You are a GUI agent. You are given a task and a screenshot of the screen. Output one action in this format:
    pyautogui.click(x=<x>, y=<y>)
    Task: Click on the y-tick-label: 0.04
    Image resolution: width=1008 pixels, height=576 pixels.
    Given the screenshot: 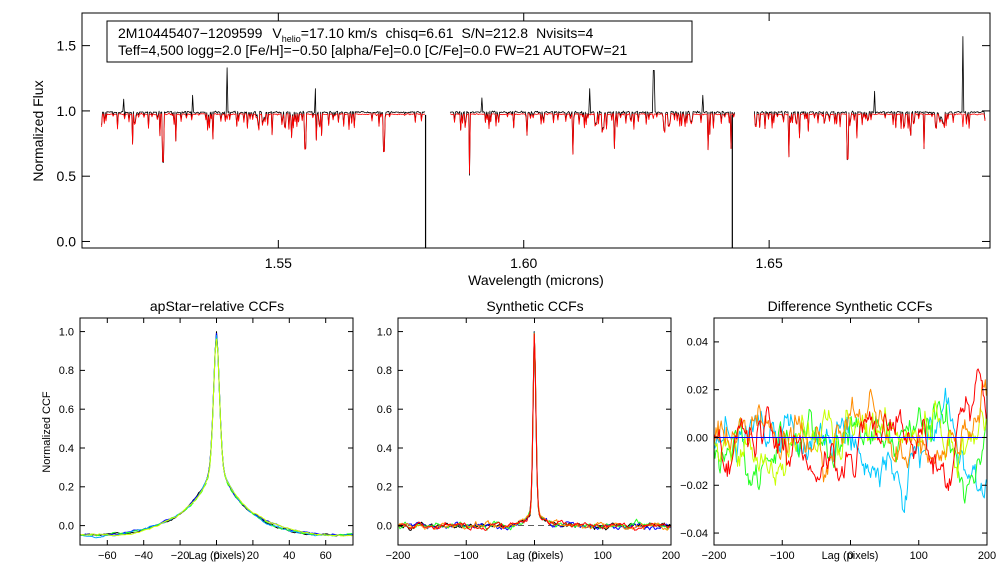 What is the action you would take?
    pyautogui.click(x=697, y=343)
    